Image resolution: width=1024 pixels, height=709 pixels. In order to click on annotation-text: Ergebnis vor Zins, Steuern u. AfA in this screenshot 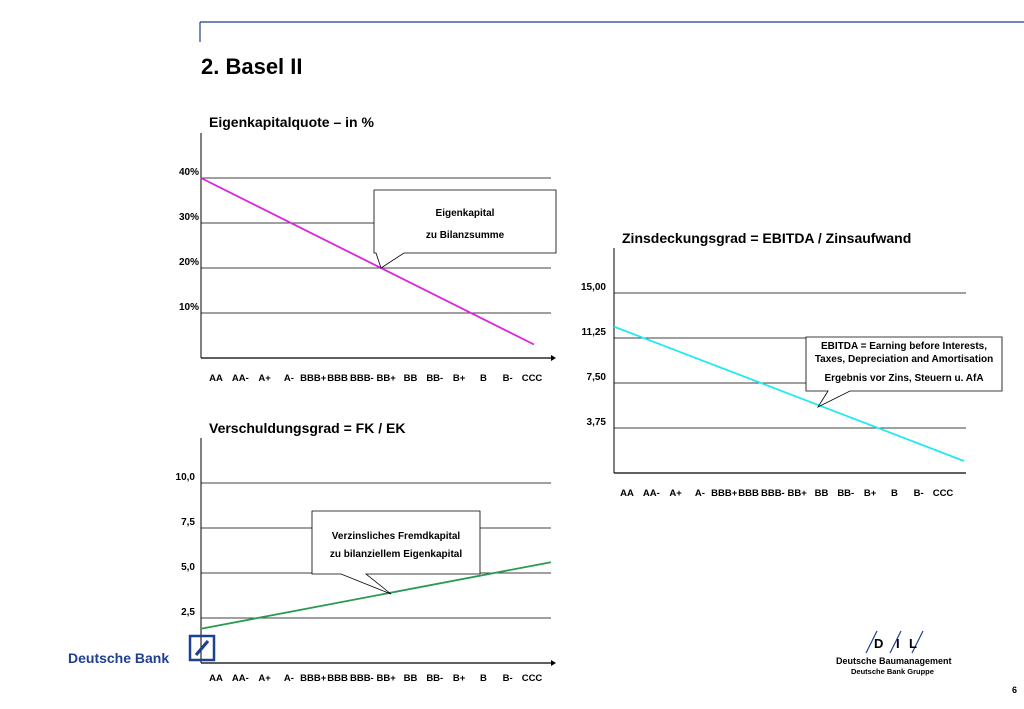, I will do `click(903, 378)`.